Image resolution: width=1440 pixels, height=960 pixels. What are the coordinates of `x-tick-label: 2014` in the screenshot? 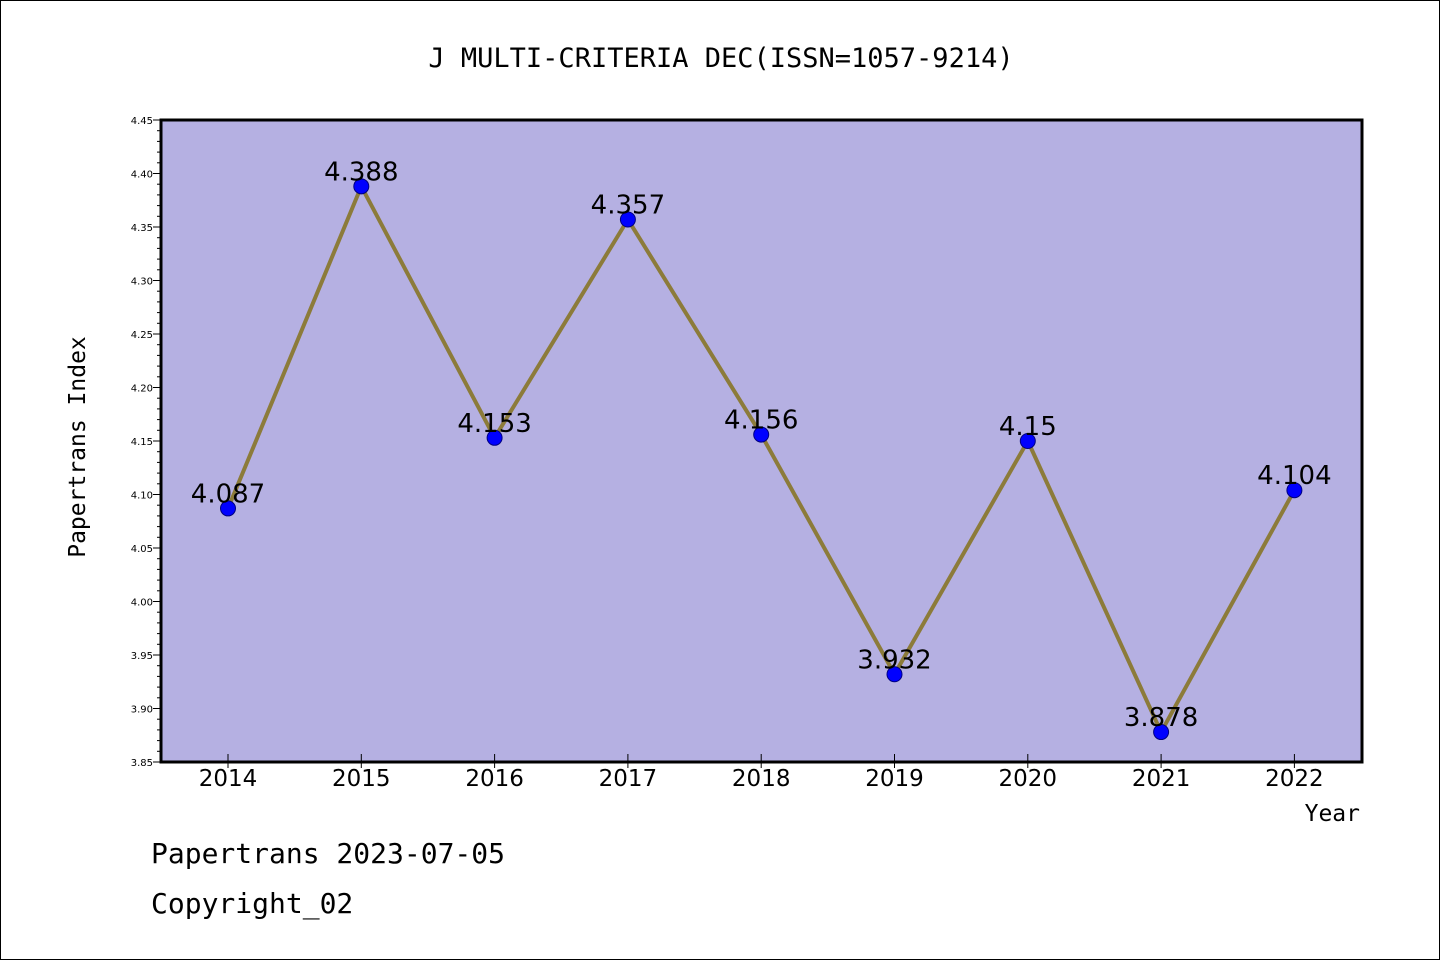 It's located at (228, 779).